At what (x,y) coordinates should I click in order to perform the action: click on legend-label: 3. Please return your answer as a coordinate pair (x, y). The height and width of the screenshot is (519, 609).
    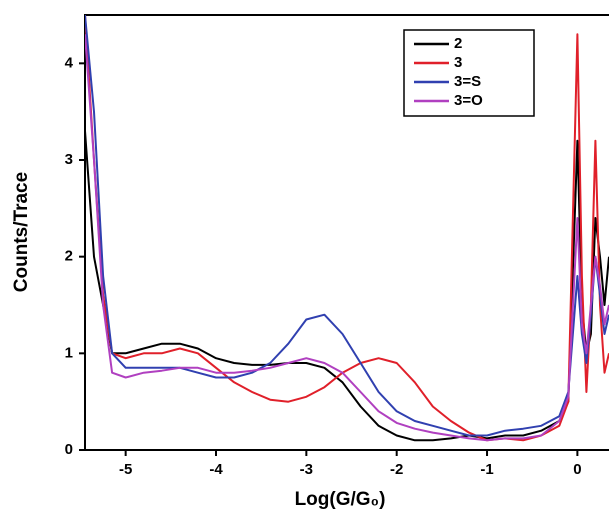
    Looking at the image, I should click on (458, 62).